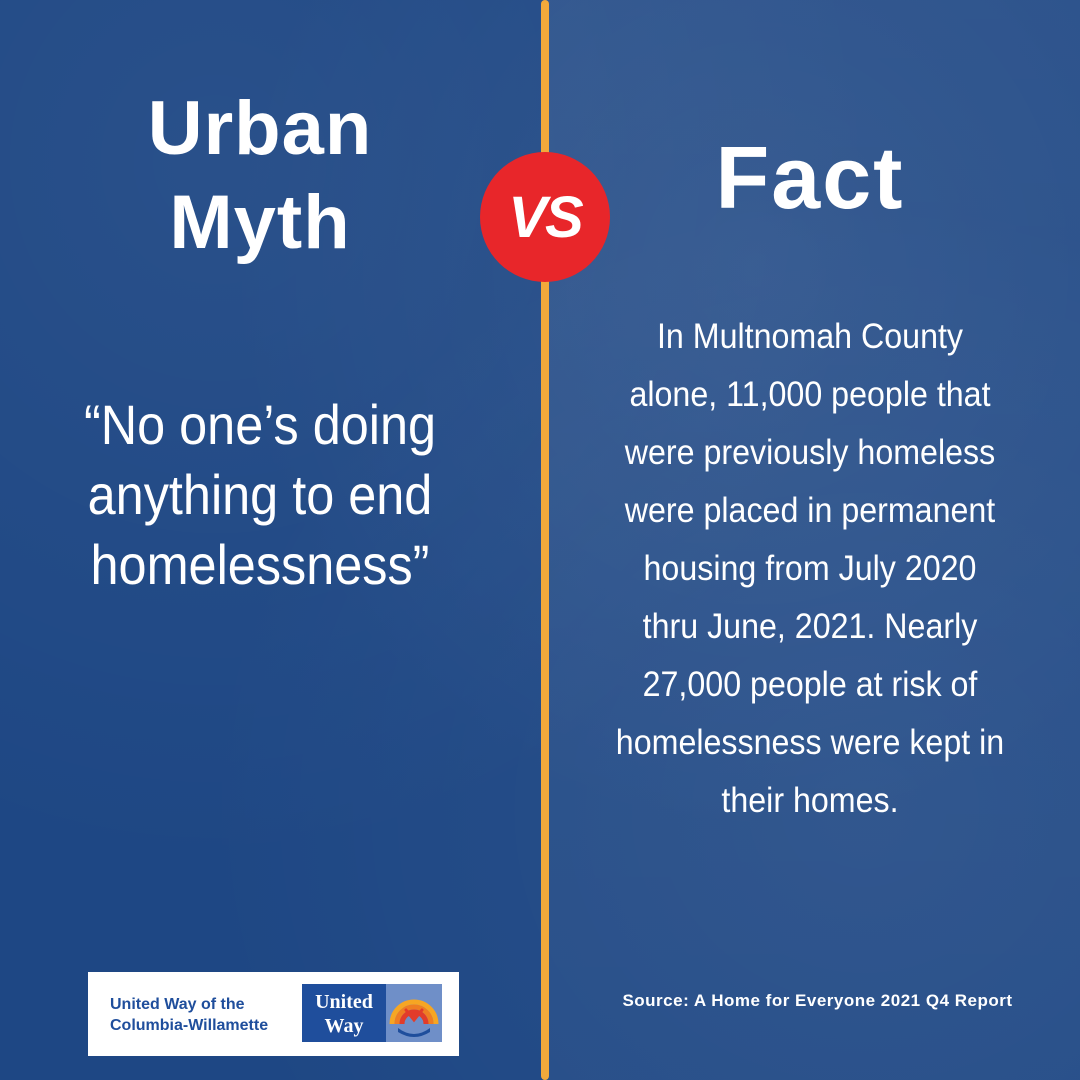  Describe the element at coordinates (545, 540) in the screenshot. I see `divider-line` at that location.